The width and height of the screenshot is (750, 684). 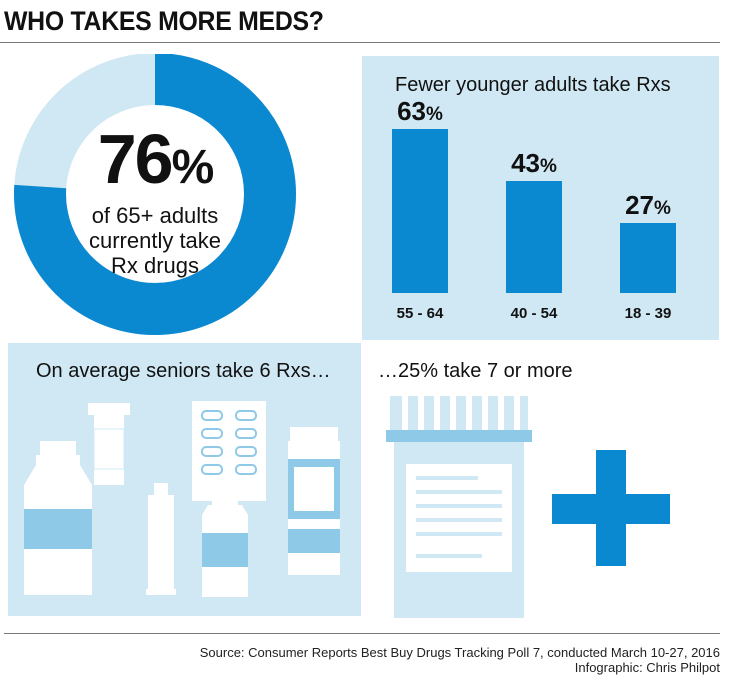 What do you see at coordinates (155, 215) in the screenshot?
I see `donut-line-1: of 65+ adults` at bounding box center [155, 215].